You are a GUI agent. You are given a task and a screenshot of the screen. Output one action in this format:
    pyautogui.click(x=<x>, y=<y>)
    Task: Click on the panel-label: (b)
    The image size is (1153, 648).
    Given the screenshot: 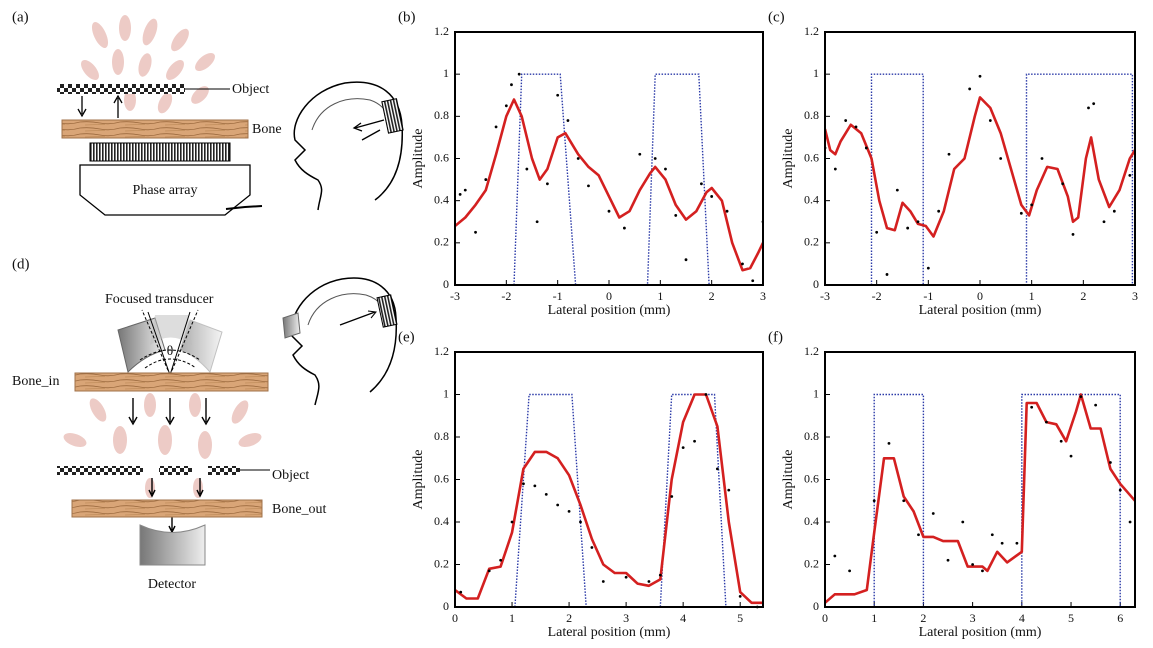 What is the action you would take?
    pyautogui.click(x=407, y=17)
    